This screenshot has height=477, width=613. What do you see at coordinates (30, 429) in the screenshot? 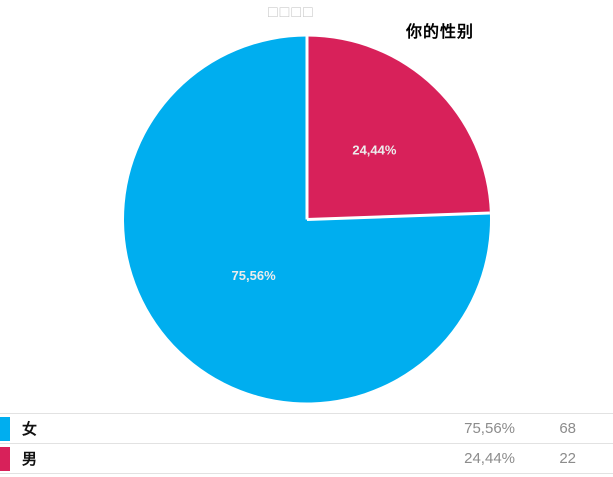
I see `legend-label: 女` at bounding box center [30, 429].